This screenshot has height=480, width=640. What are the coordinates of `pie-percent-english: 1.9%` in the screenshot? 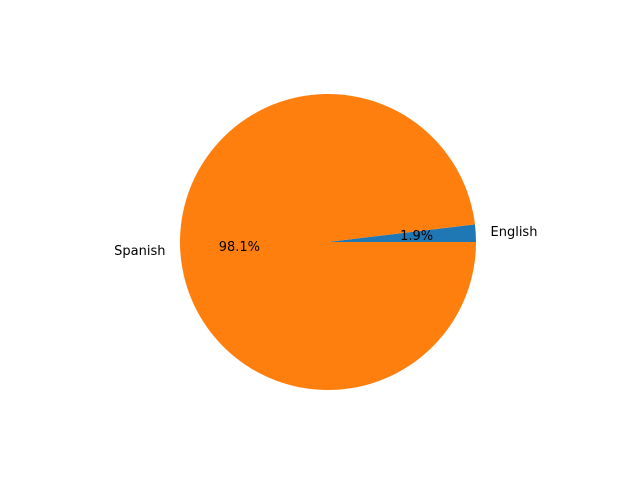 It's located at (416, 236).